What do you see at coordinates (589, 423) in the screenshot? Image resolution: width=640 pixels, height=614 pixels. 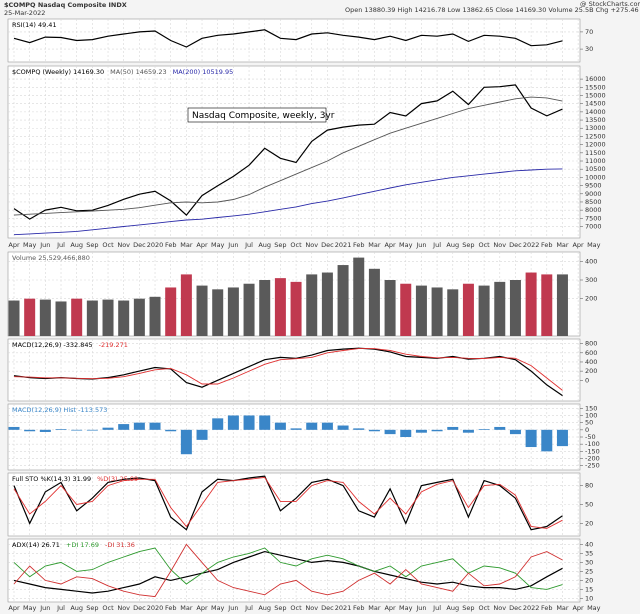 I see `y-tick-label: 50` at bounding box center [589, 423].